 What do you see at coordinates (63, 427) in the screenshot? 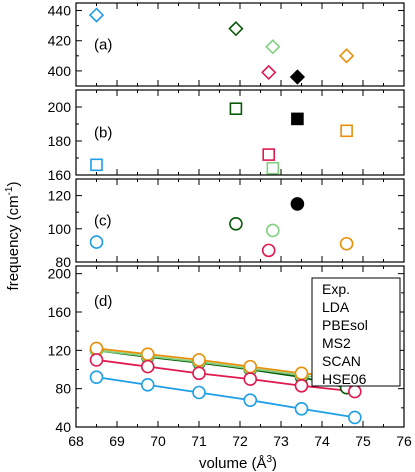
I see `y-tick-label: 40` at bounding box center [63, 427].